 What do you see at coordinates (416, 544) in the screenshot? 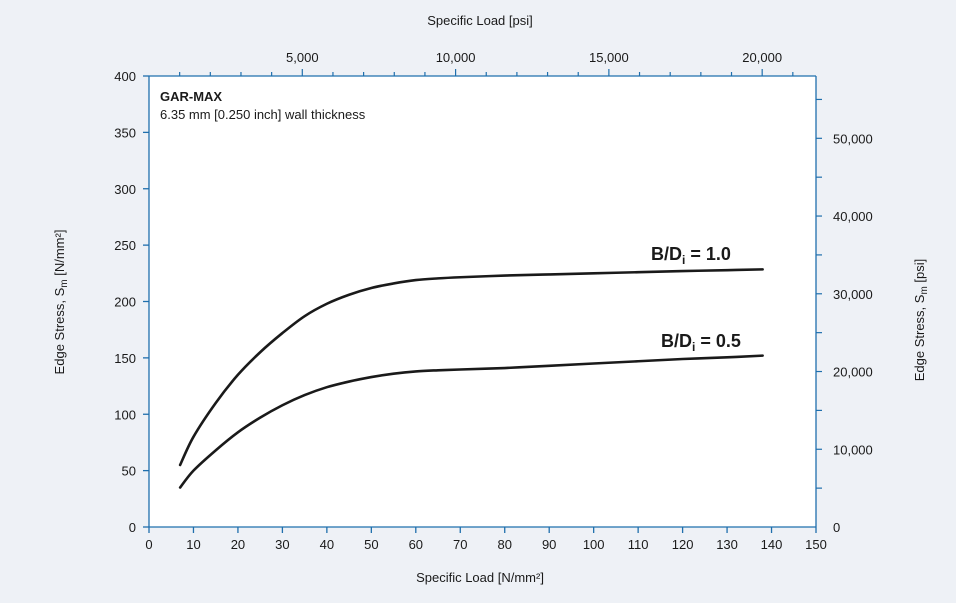
I see `x-tick-label: 60` at bounding box center [416, 544].